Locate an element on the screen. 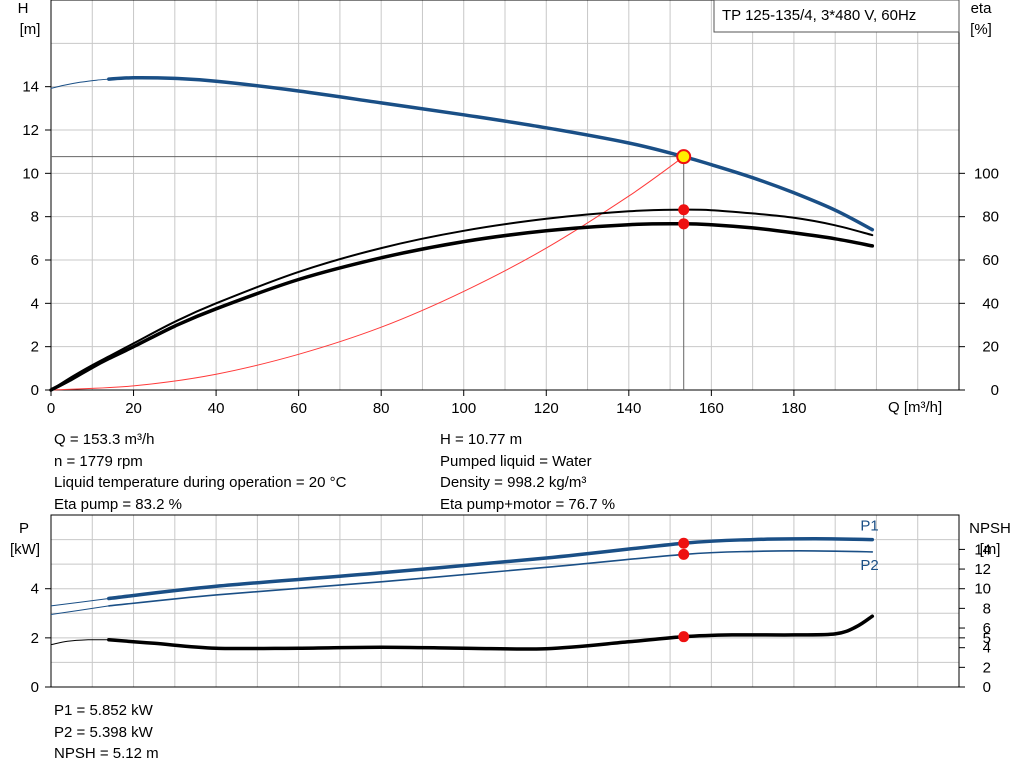 The width and height of the screenshot is (1024, 781). head-operating-point-marker is located at coordinates (684, 157).